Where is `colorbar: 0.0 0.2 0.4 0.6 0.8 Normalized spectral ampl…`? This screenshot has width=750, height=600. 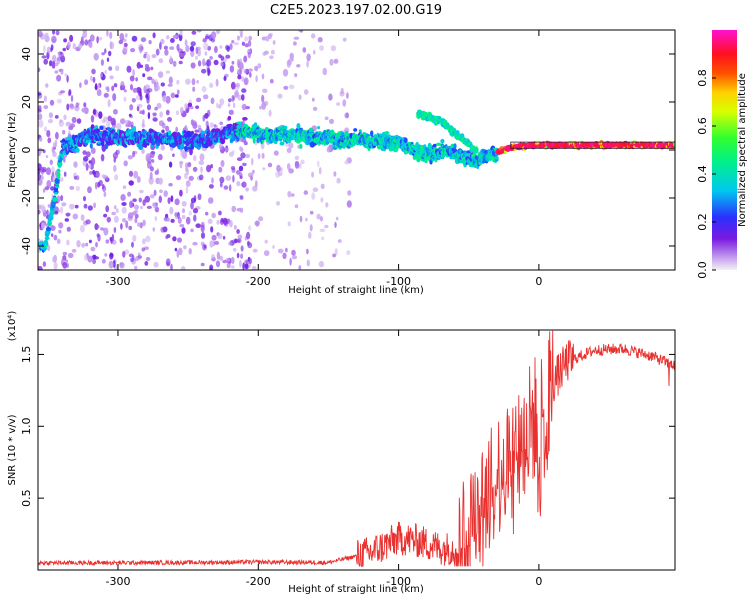 colorbar: 0.0 0.2 0.4 0.6 0.8 Normalized spectral ampl… is located at coordinates (722, 154).